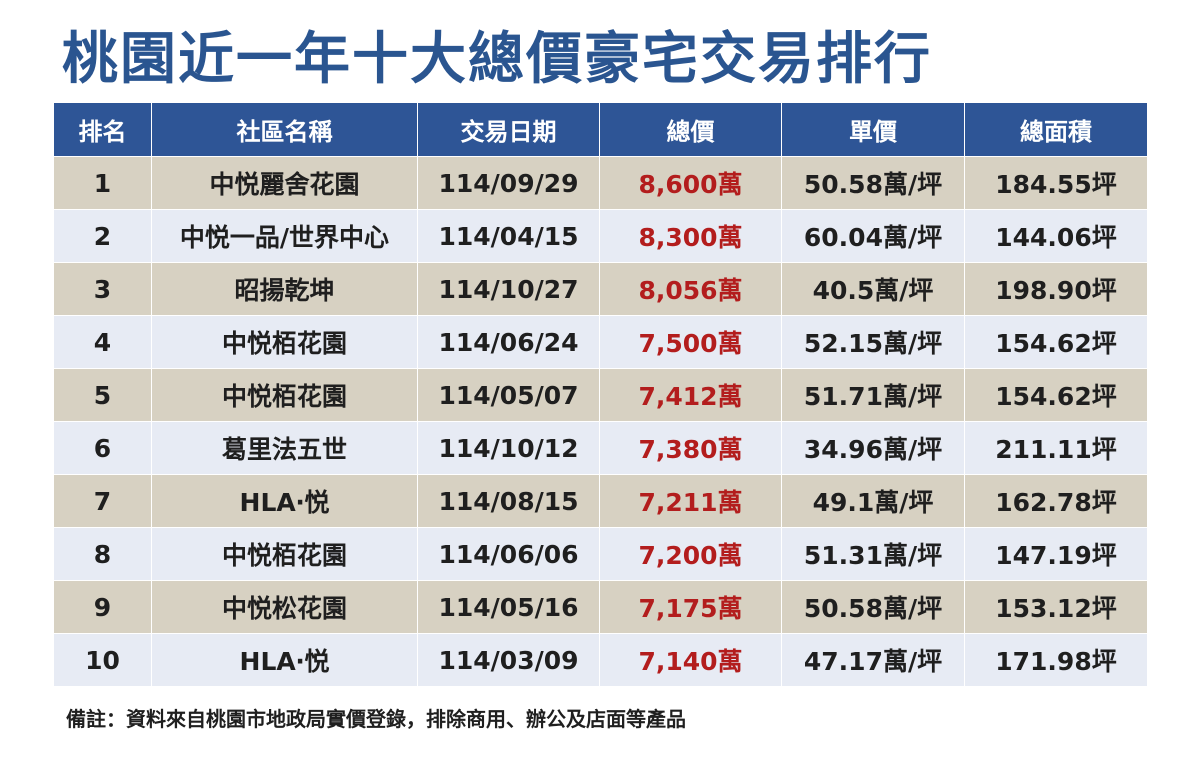 This screenshot has width=1200, height=760. Describe the element at coordinates (508, 554) in the screenshot. I see `cell-date: 114/06/06` at that location.